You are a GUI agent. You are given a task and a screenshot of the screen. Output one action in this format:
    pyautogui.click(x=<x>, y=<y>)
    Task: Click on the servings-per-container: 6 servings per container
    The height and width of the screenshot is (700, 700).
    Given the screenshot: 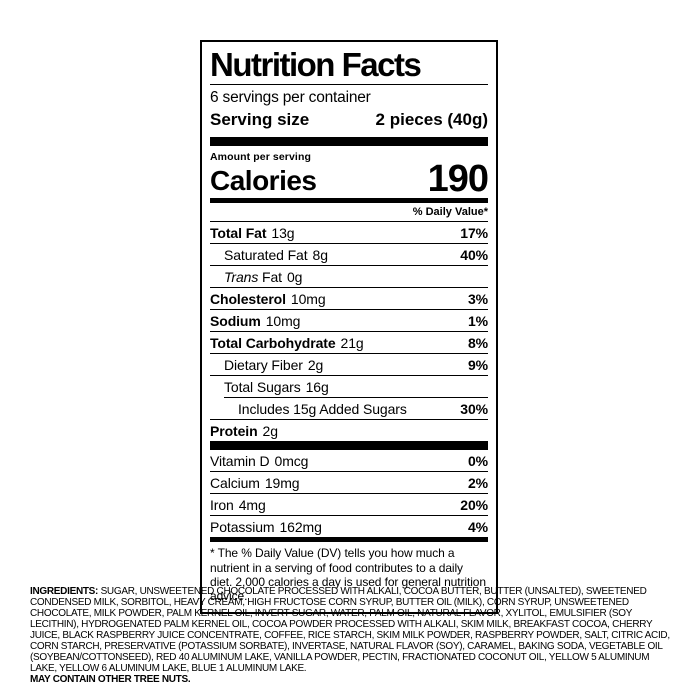 What is the action you would take?
    pyautogui.click(x=290, y=97)
    